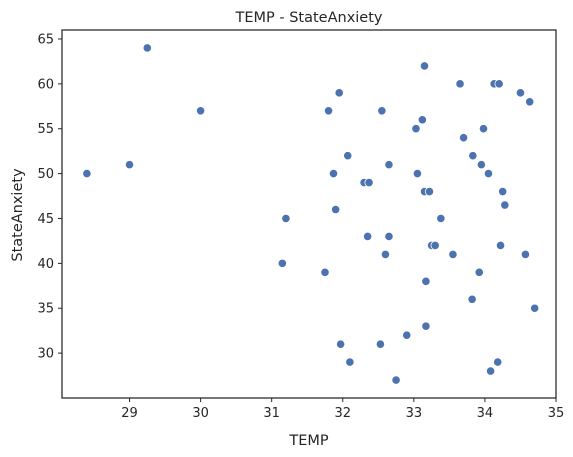 This screenshot has height=457, width=573. I want to click on x-tick-label: 30, so click(200, 413).